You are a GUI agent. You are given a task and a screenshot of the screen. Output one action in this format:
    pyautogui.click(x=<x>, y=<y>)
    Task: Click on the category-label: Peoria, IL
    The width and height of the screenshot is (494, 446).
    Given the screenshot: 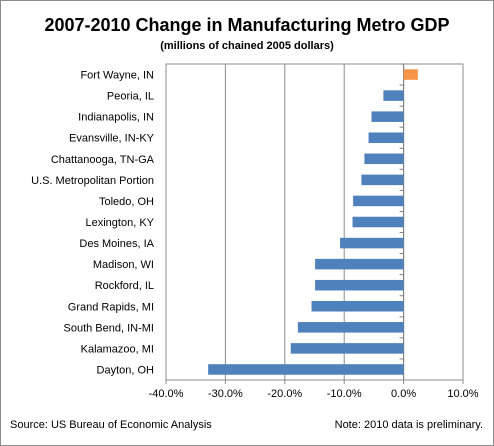 What is the action you would take?
    pyautogui.click(x=130, y=97)
    